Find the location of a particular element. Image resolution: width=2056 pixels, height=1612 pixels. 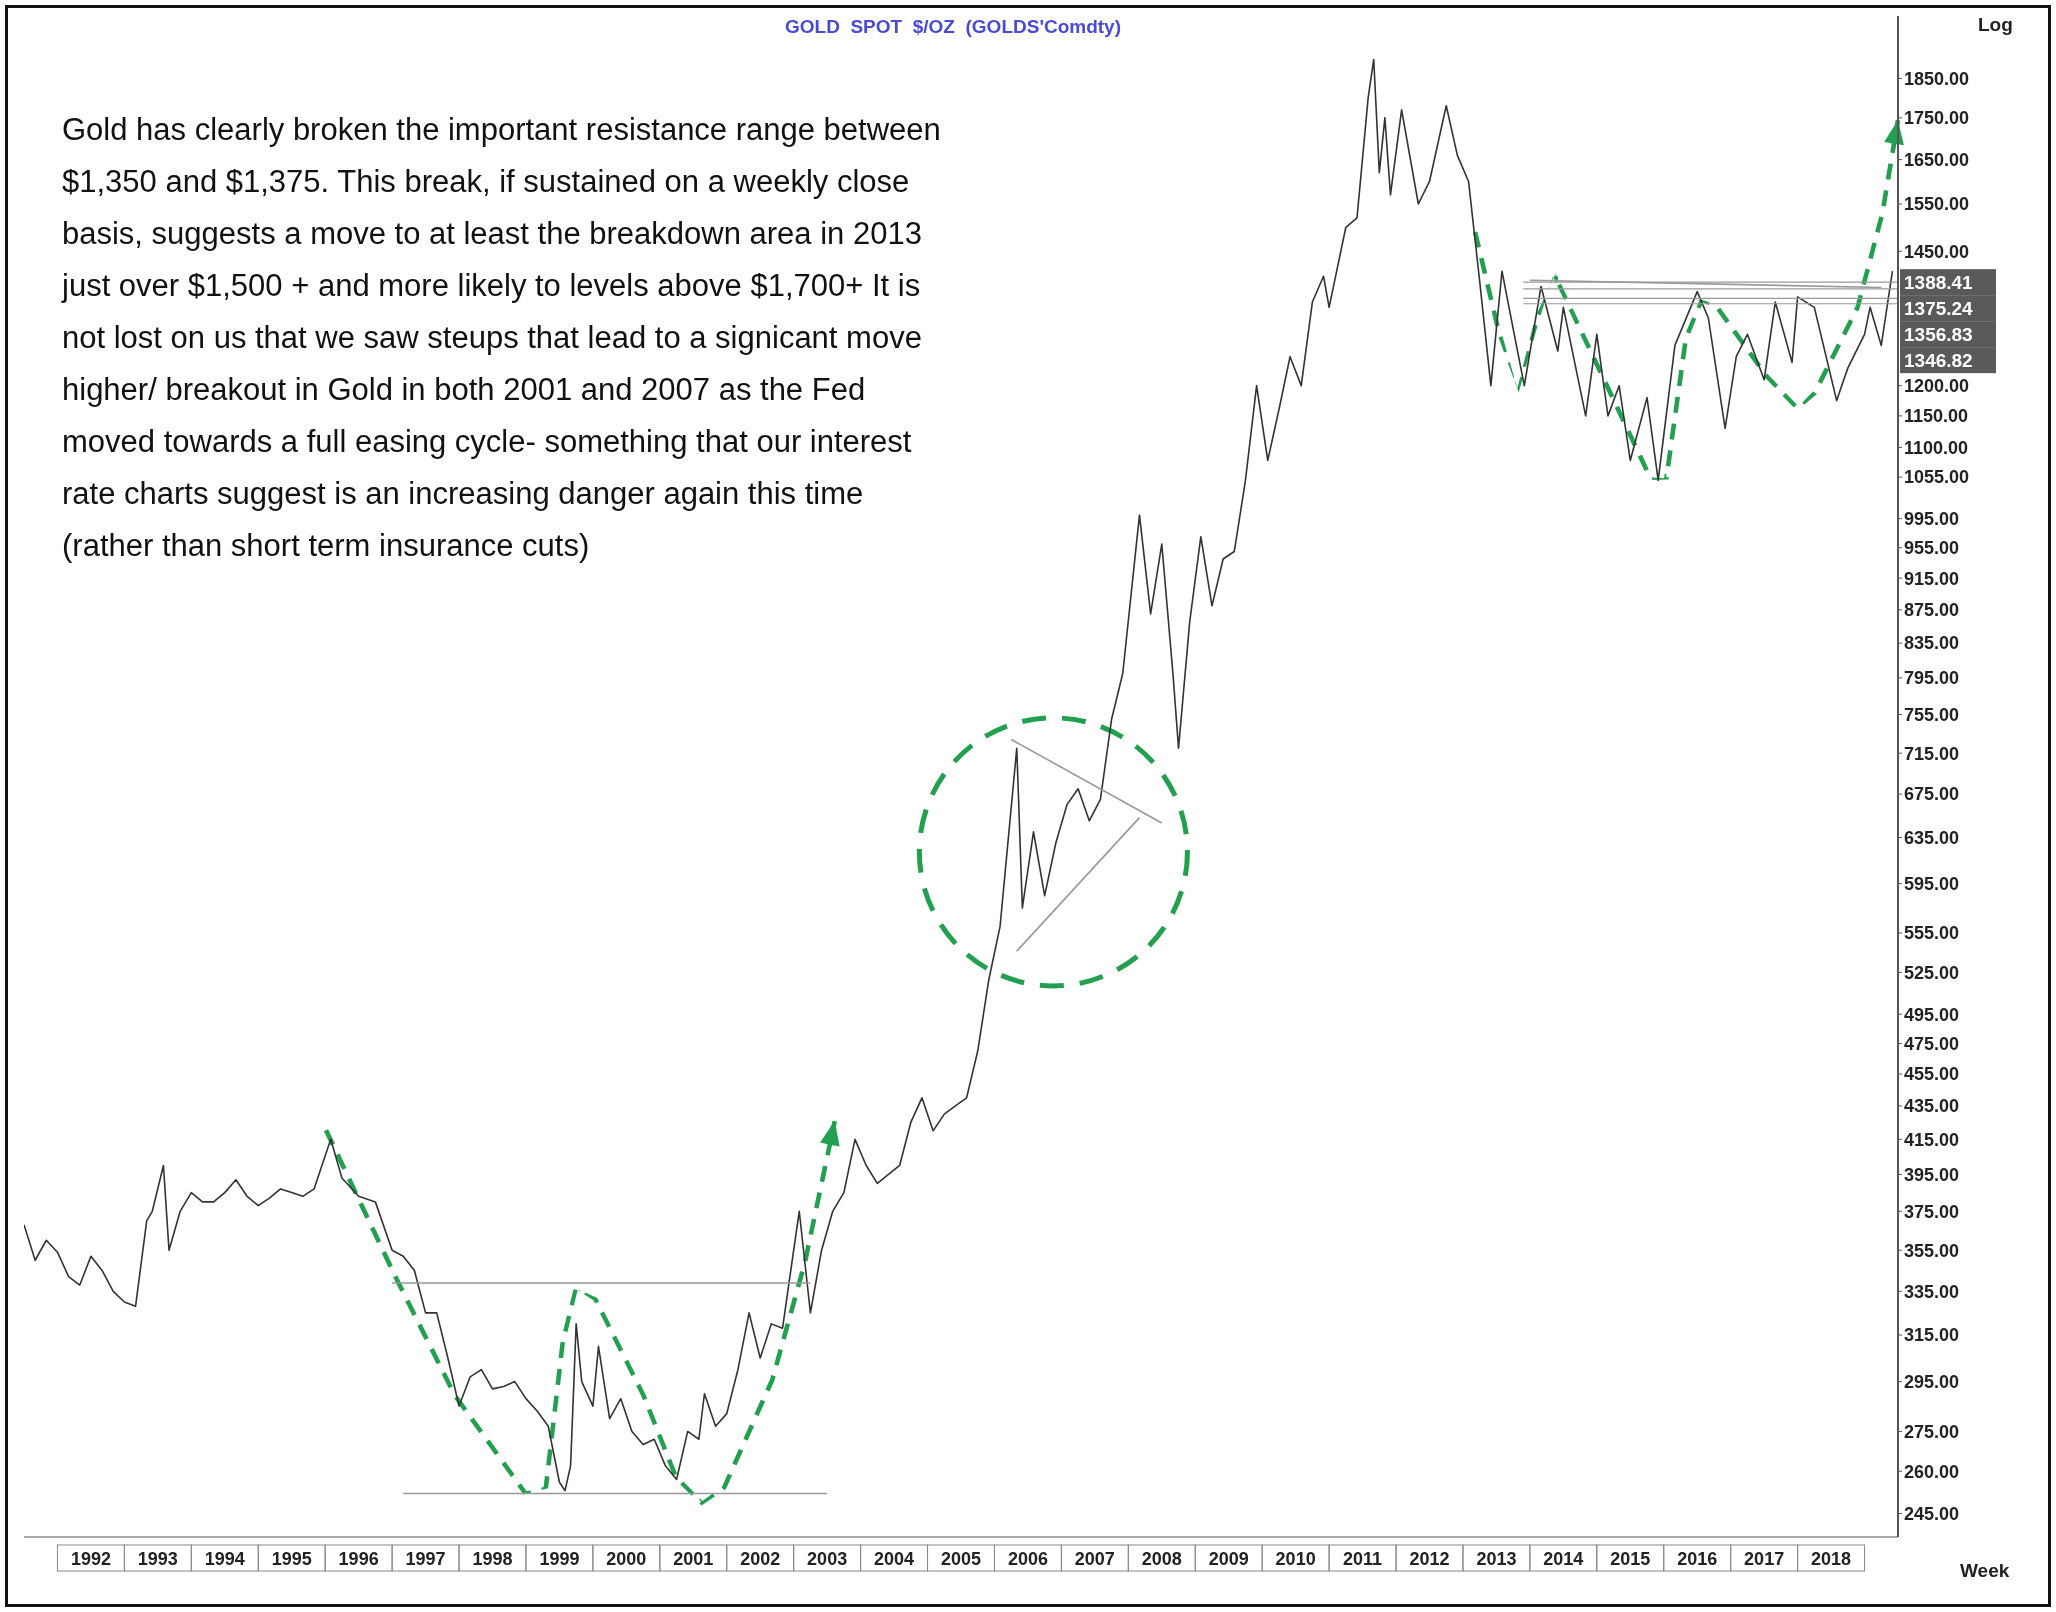

text: Log is located at coordinates (1995, 25).